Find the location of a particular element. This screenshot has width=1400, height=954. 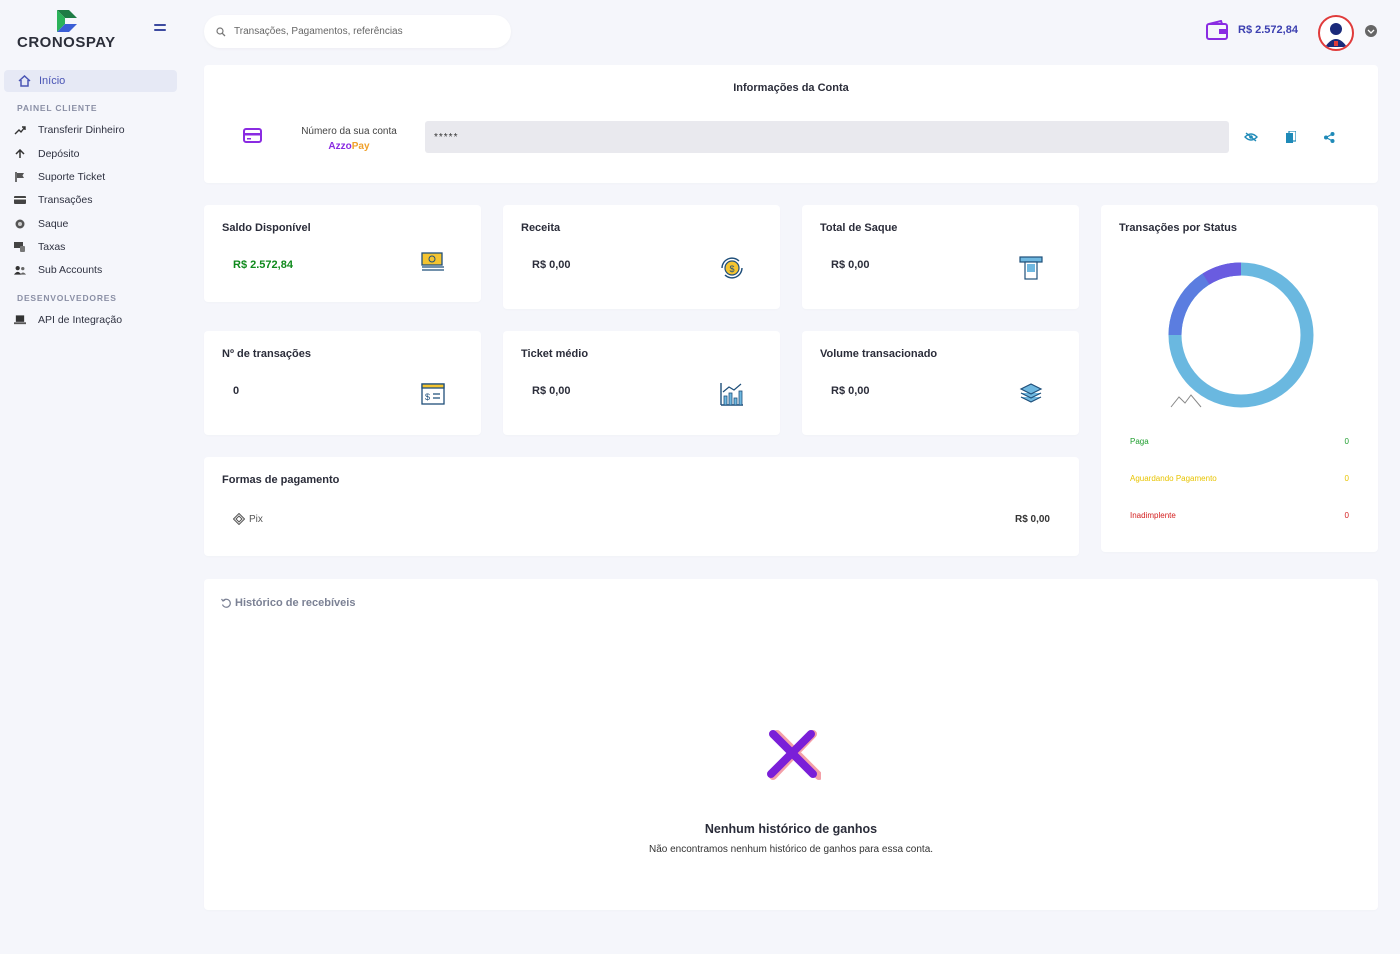

search-bar is located at coordinates (357, 31).